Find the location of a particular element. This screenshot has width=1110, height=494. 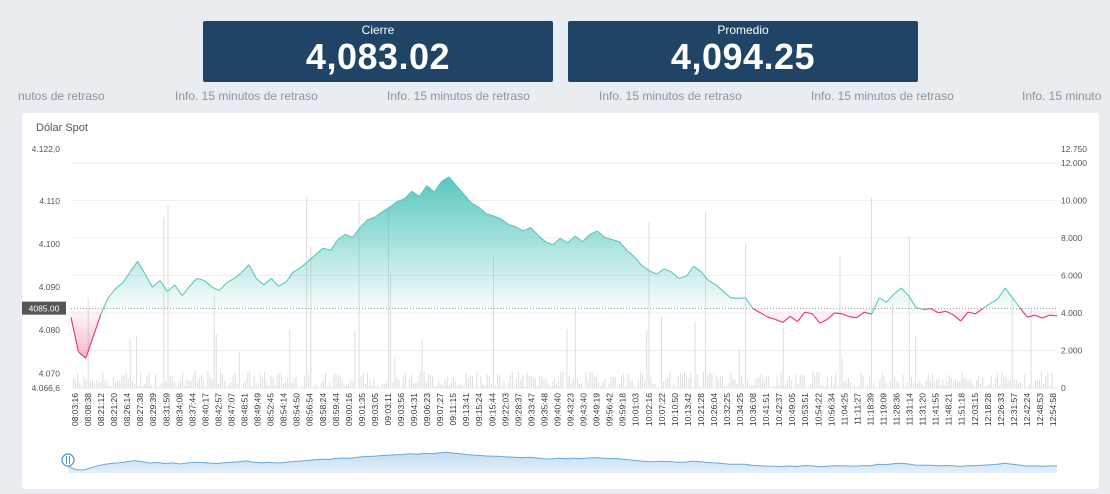

x-tick-label: 12:48:53 is located at coordinates (1040, 409).